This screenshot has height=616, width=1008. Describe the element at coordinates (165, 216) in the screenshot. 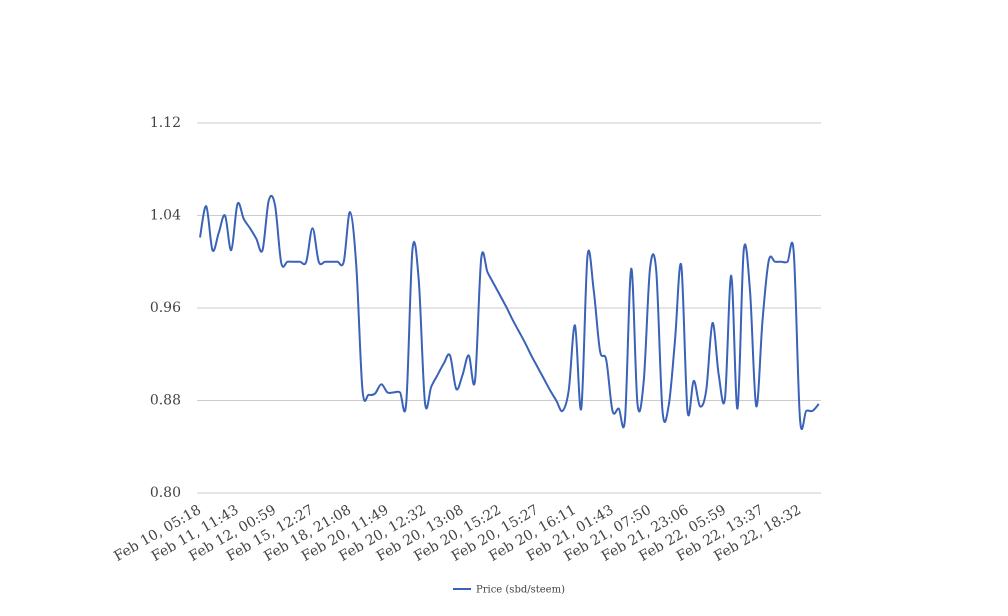

I see `y-tick-label: 1.04` at that location.